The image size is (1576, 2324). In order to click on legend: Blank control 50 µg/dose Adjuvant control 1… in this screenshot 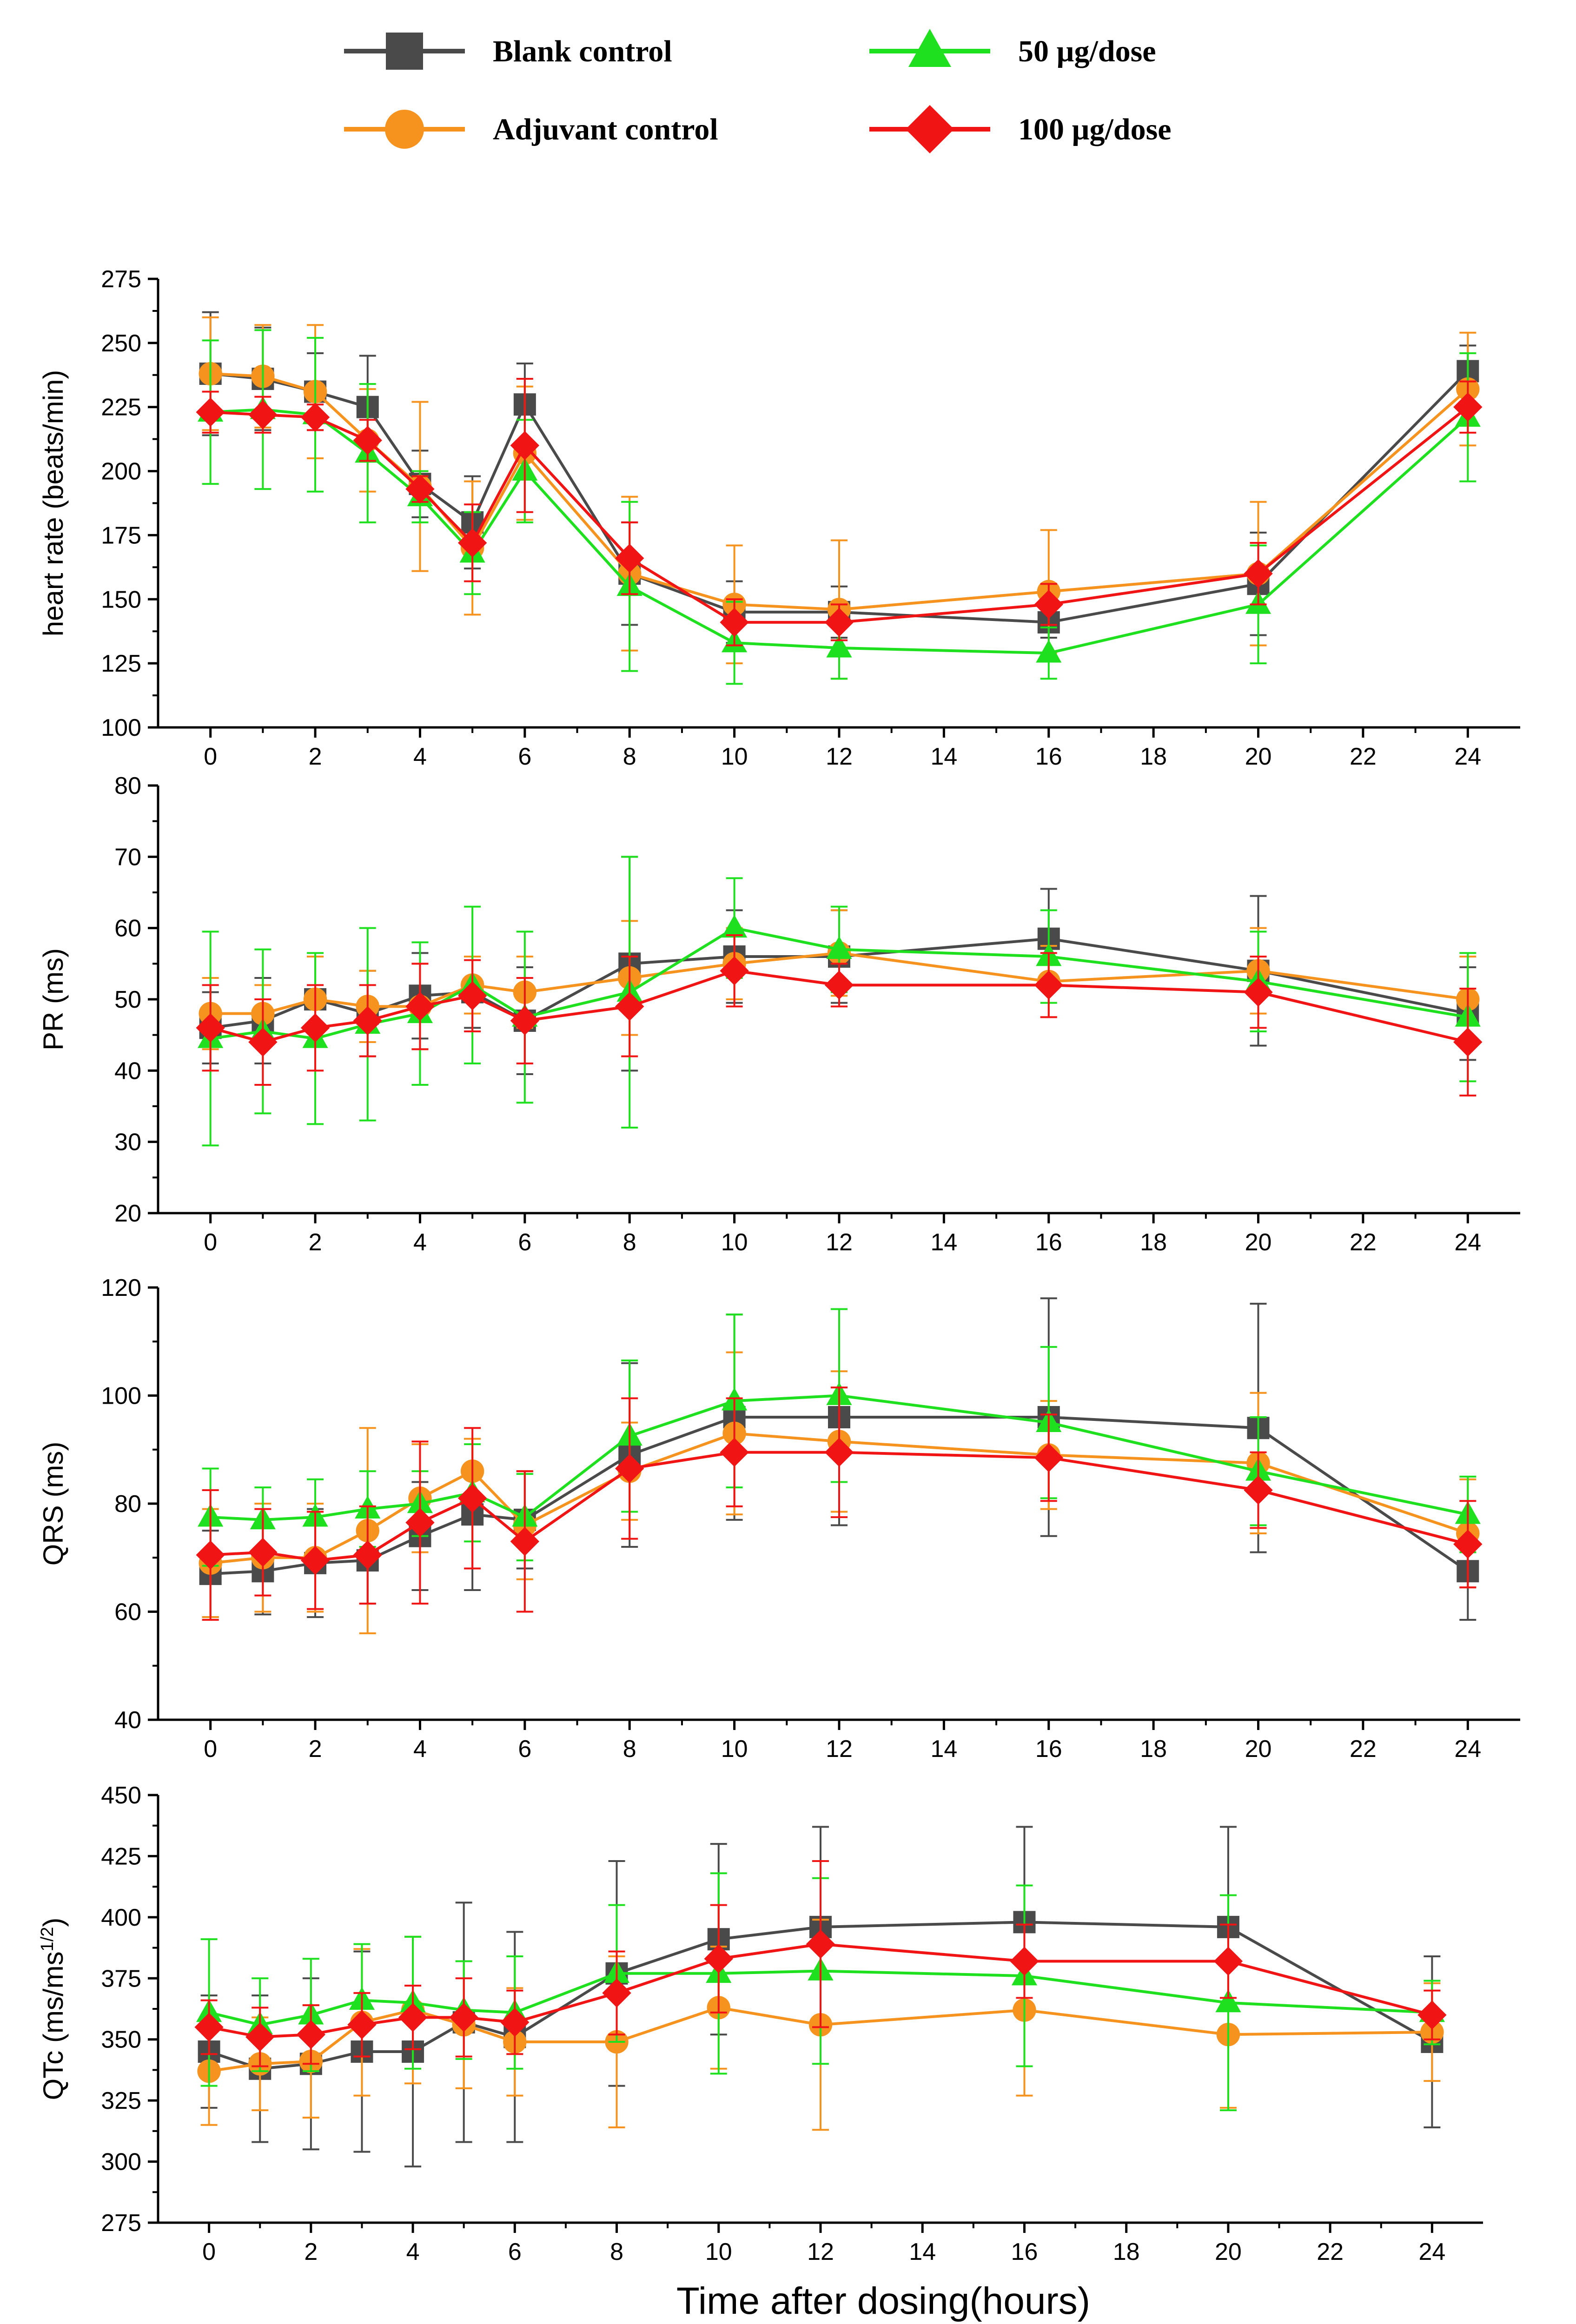, I will do `click(758, 91)`.